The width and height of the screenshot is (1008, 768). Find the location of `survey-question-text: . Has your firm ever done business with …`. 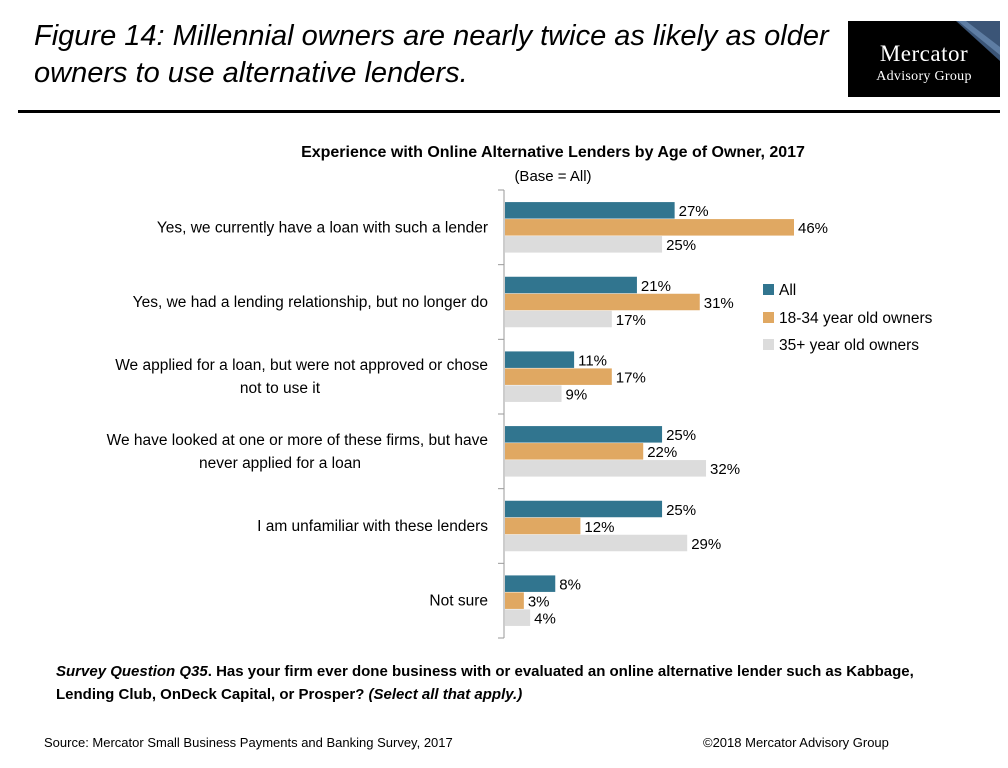

survey-question-text: . Has your firm ever done business with … is located at coordinates (485, 683).